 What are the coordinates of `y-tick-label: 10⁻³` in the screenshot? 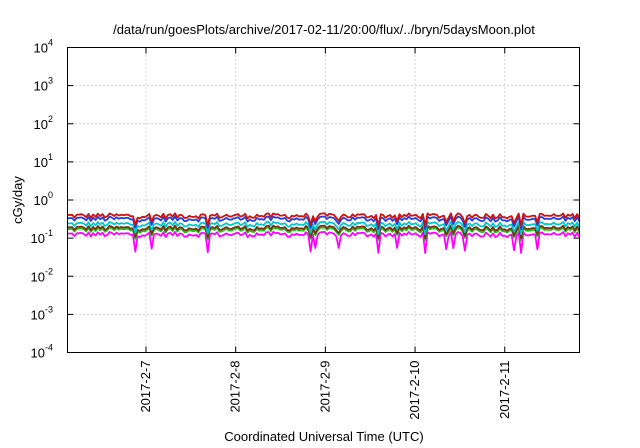 It's located at (42, 313).